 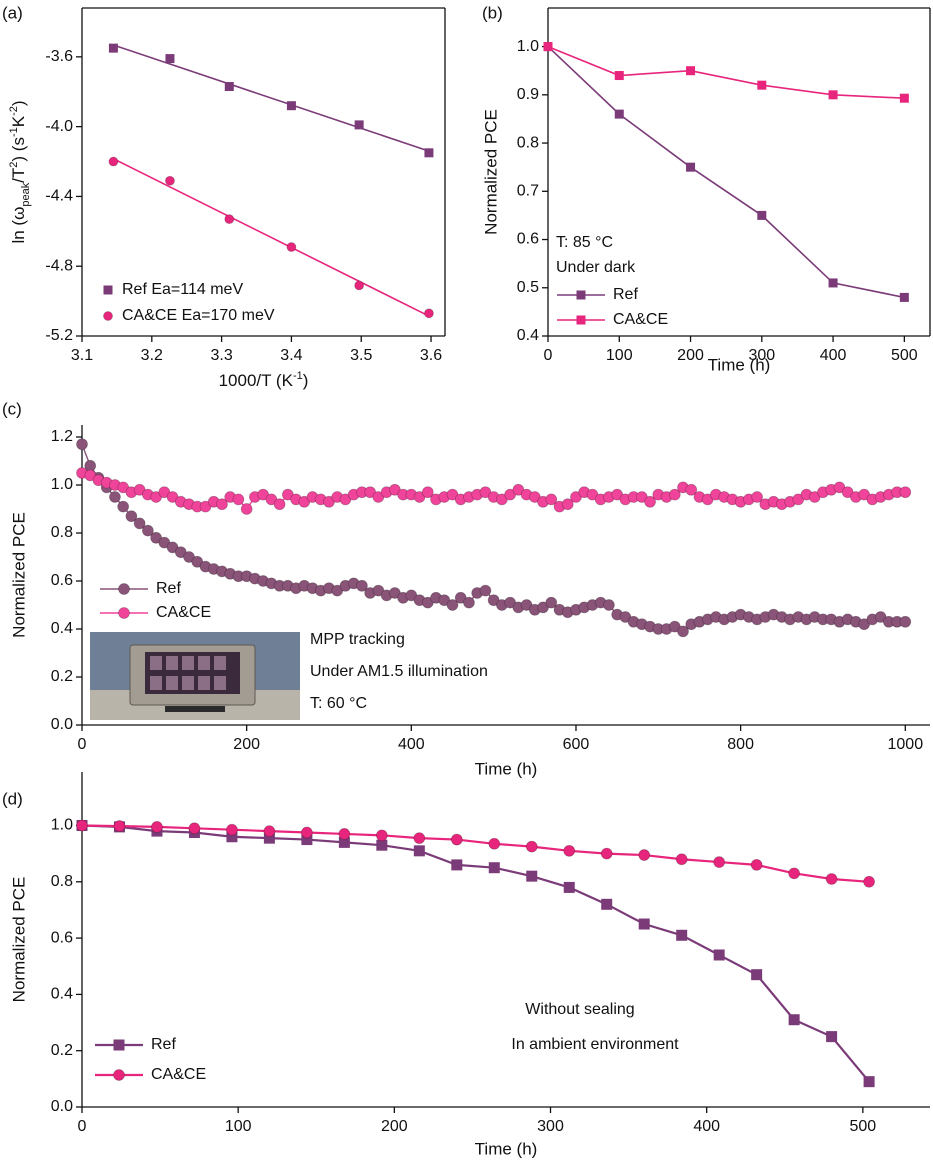 I want to click on panel-label: (a), so click(x=12, y=12).